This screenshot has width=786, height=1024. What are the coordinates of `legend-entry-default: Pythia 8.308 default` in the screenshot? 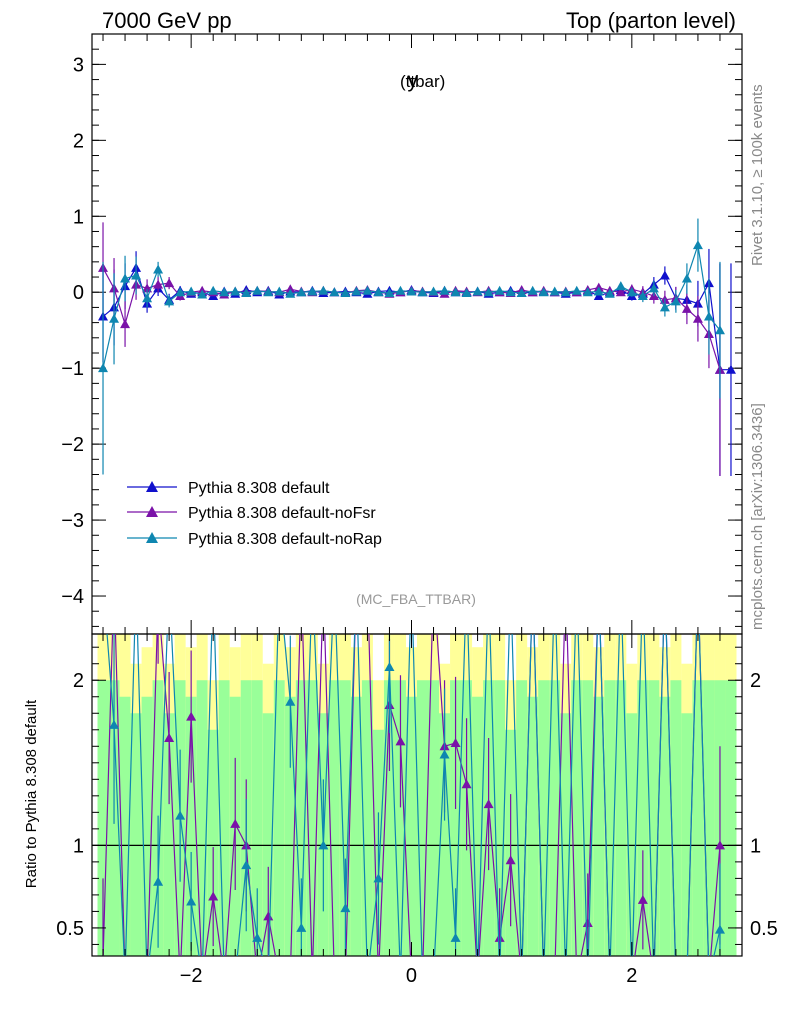 It's located at (228, 488).